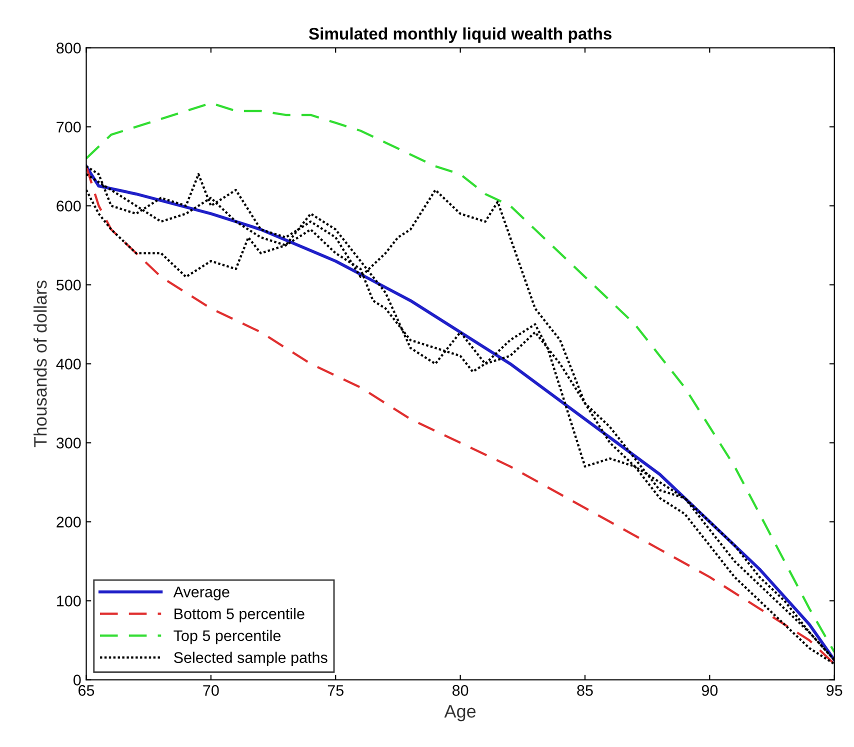 Image resolution: width=854 pixels, height=747 pixels. What do you see at coordinates (336, 690) in the screenshot?
I see `x-tick-label: 75` at bounding box center [336, 690].